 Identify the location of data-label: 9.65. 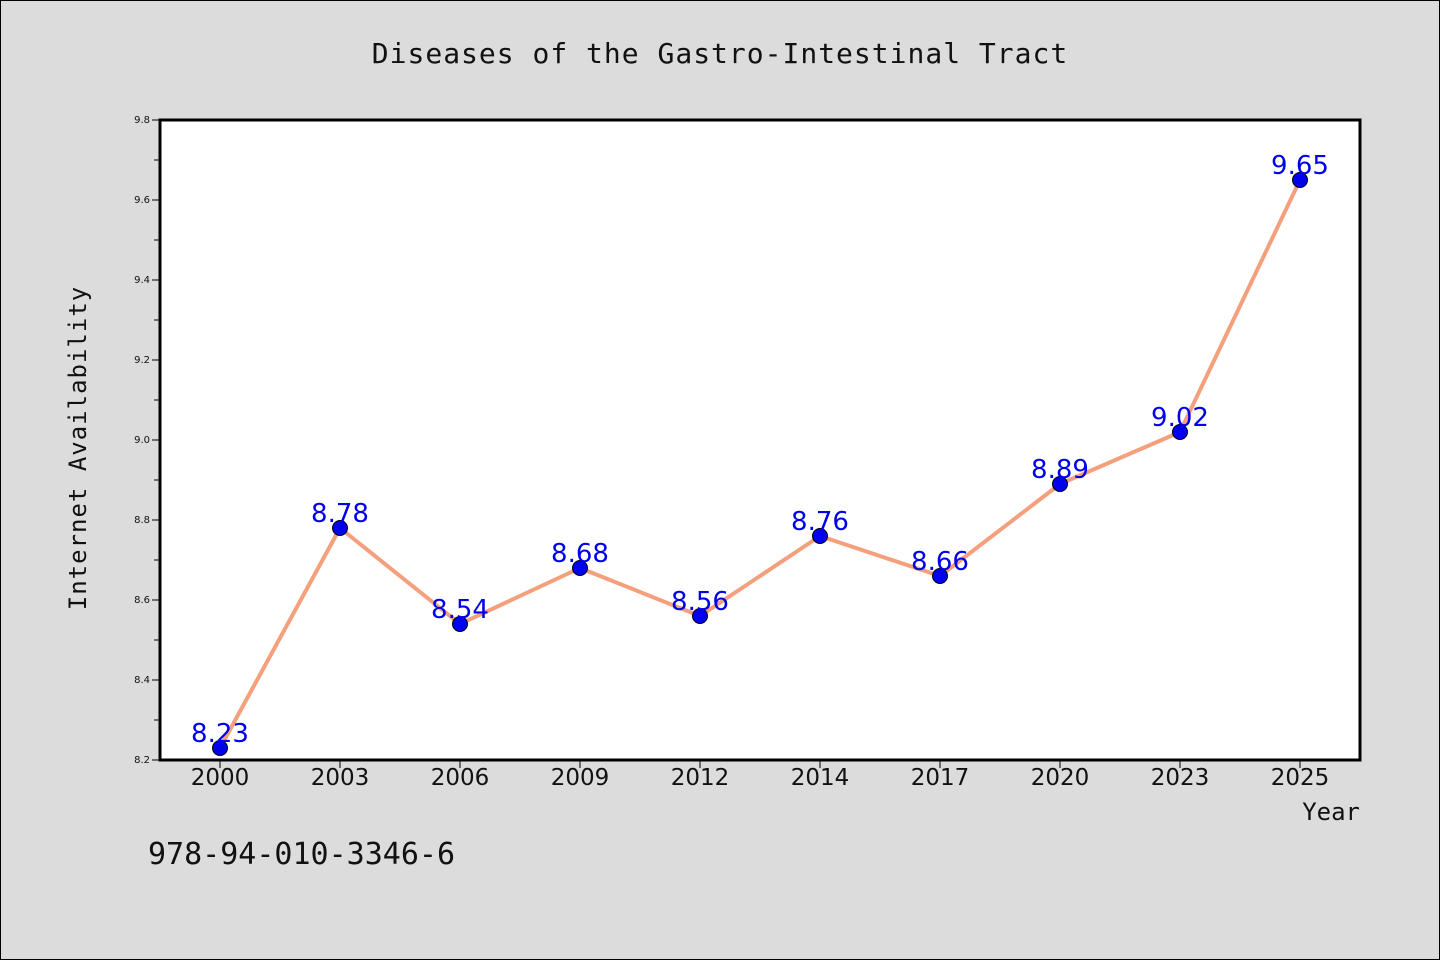
(1300, 166).